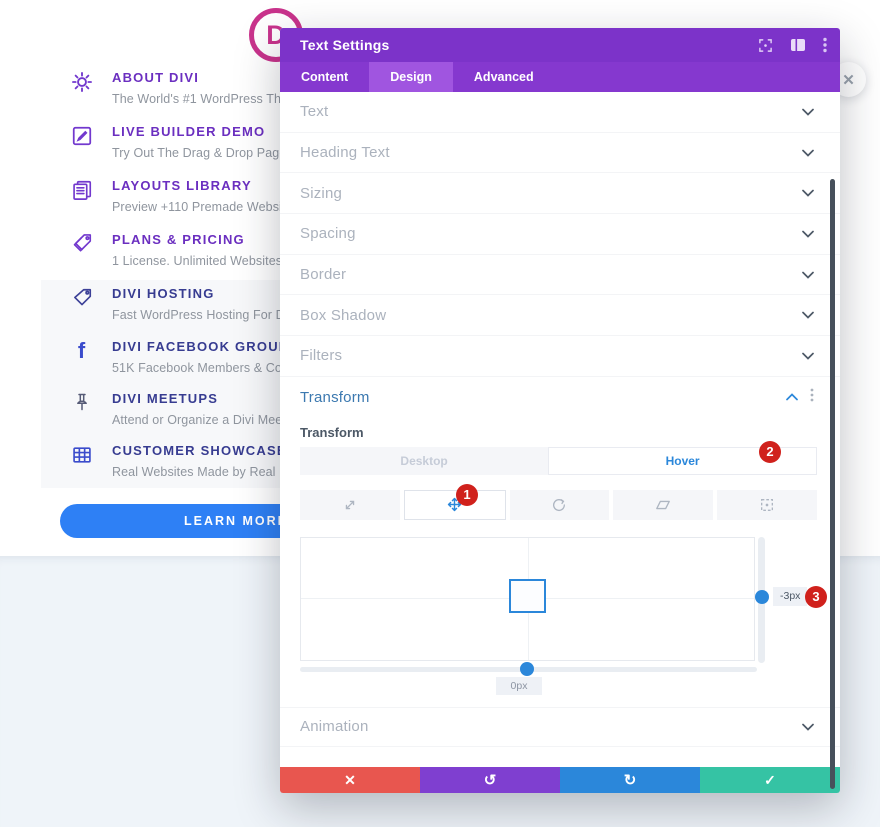  What do you see at coordinates (199, 450) in the screenshot?
I see `menu-item-title: CUSTOMER SHOWCASE` at bounding box center [199, 450].